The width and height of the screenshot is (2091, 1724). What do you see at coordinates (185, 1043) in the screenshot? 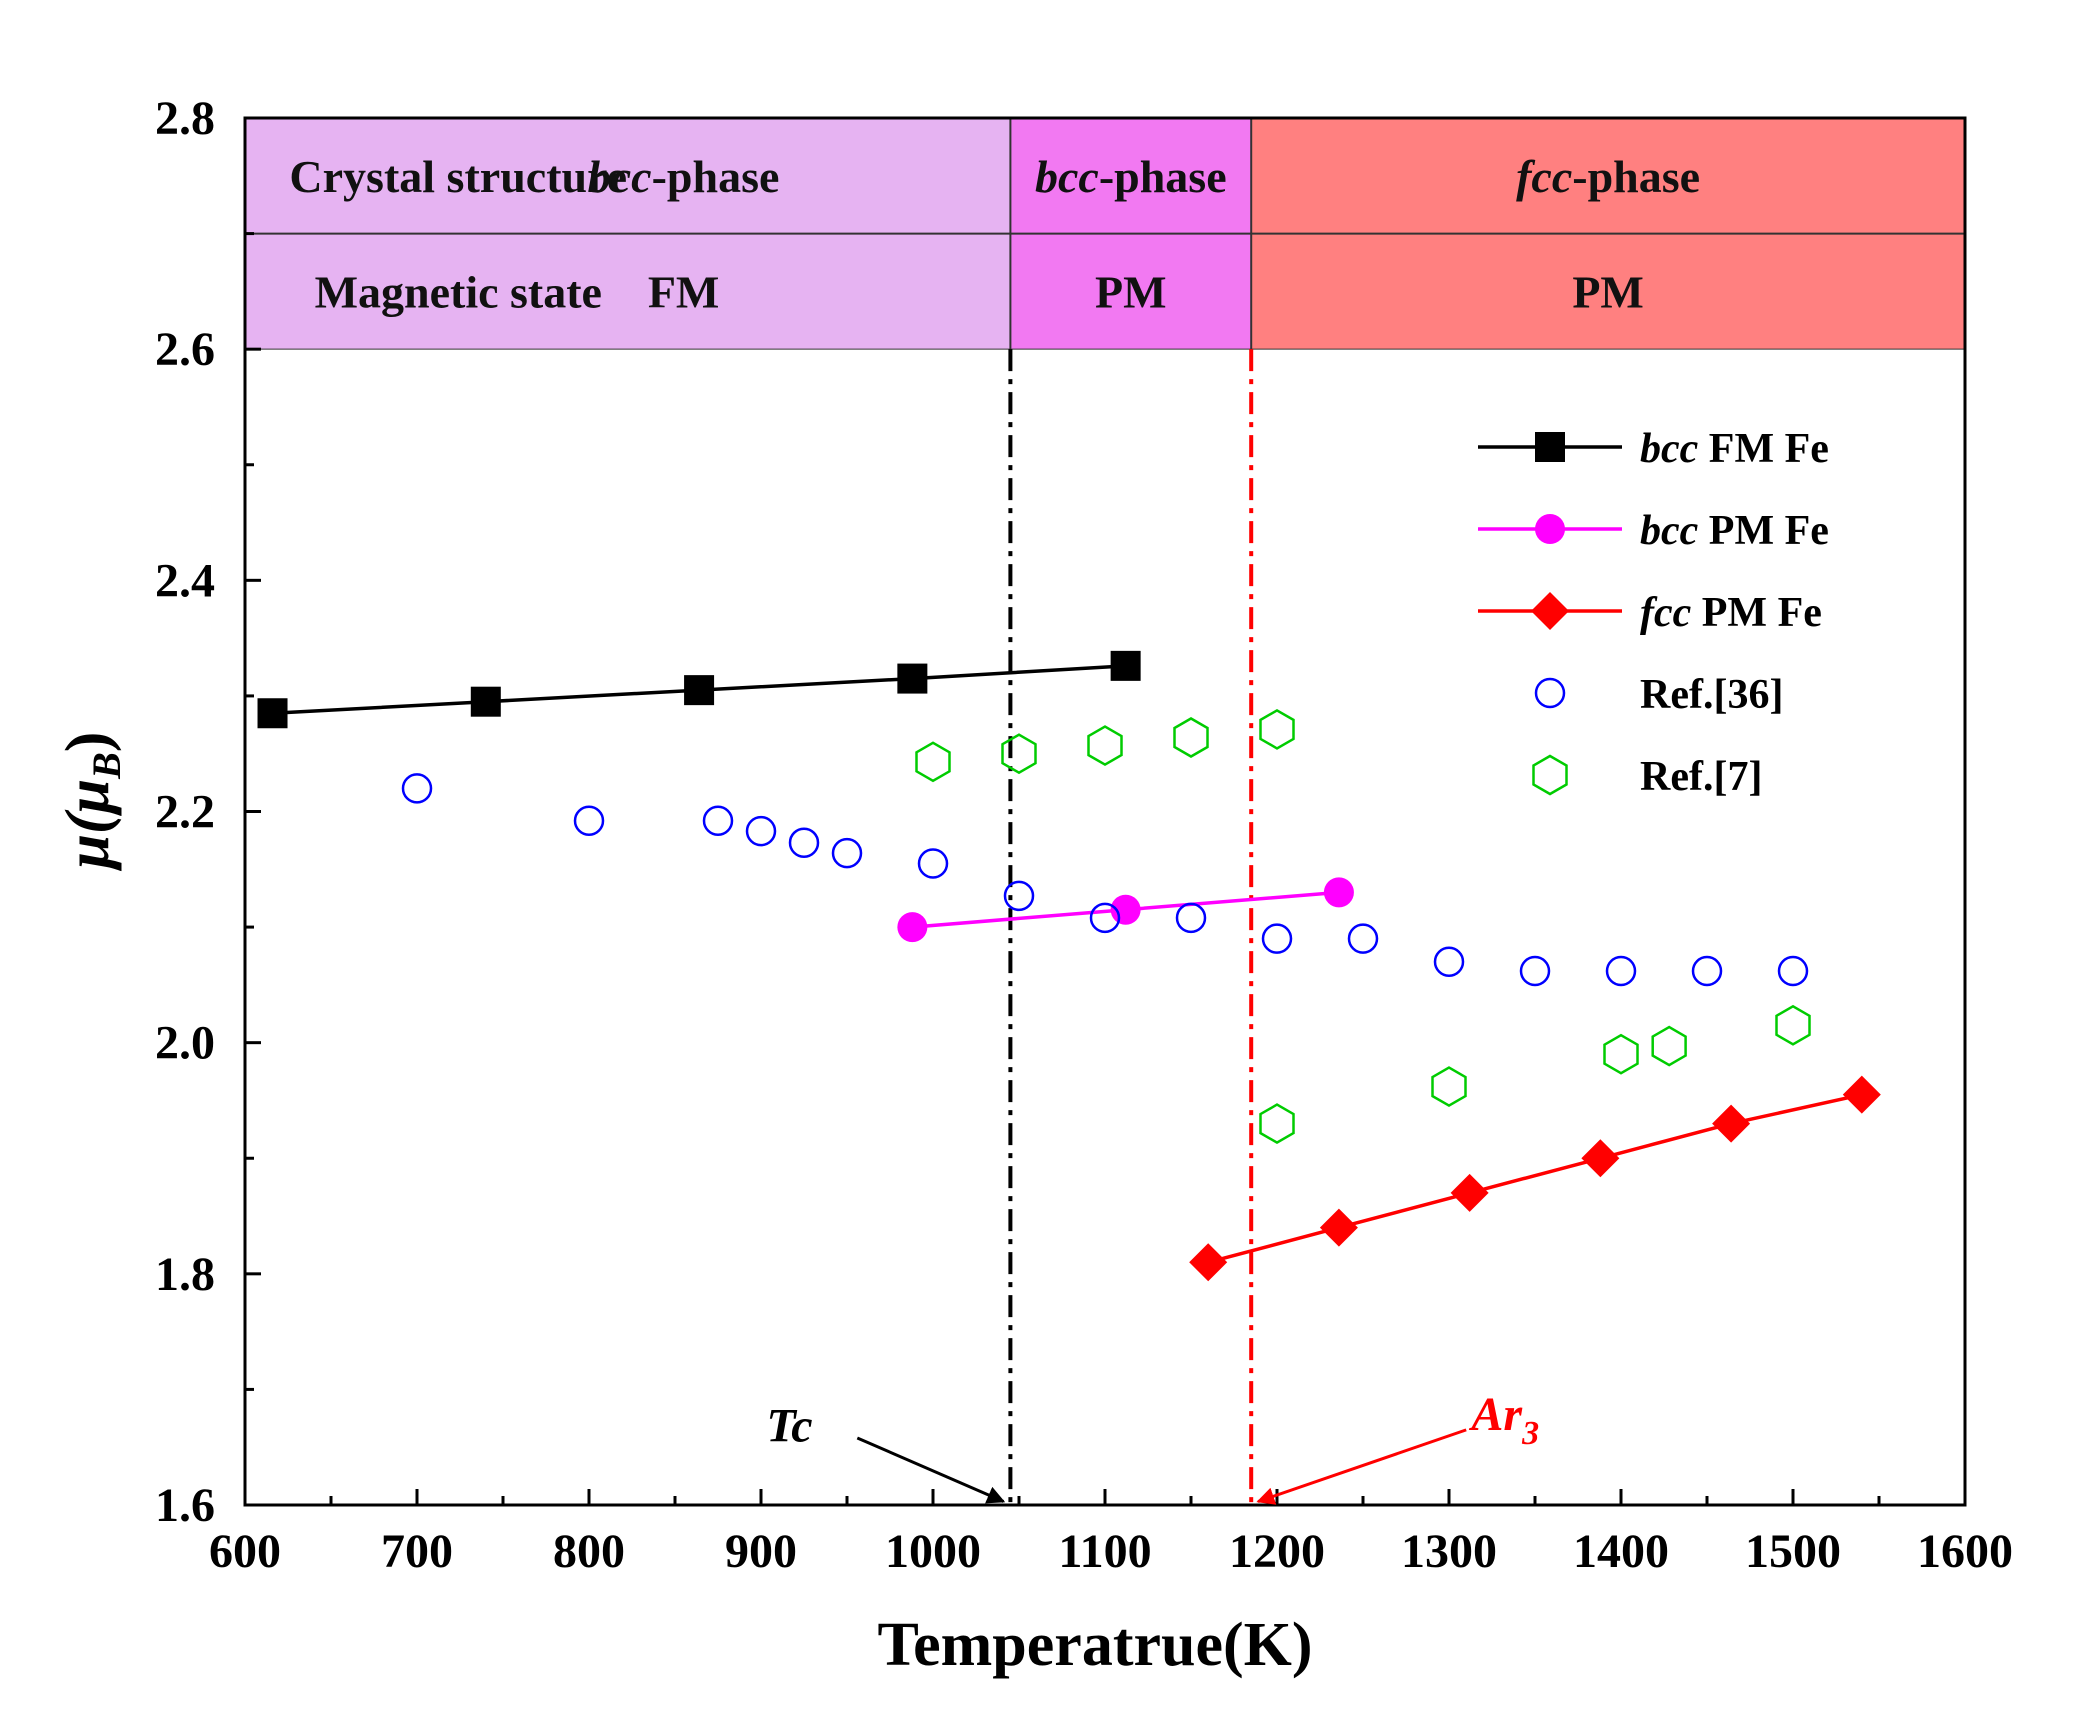
I see `y-tick-label: 2.0` at bounding box center [185, 1043].